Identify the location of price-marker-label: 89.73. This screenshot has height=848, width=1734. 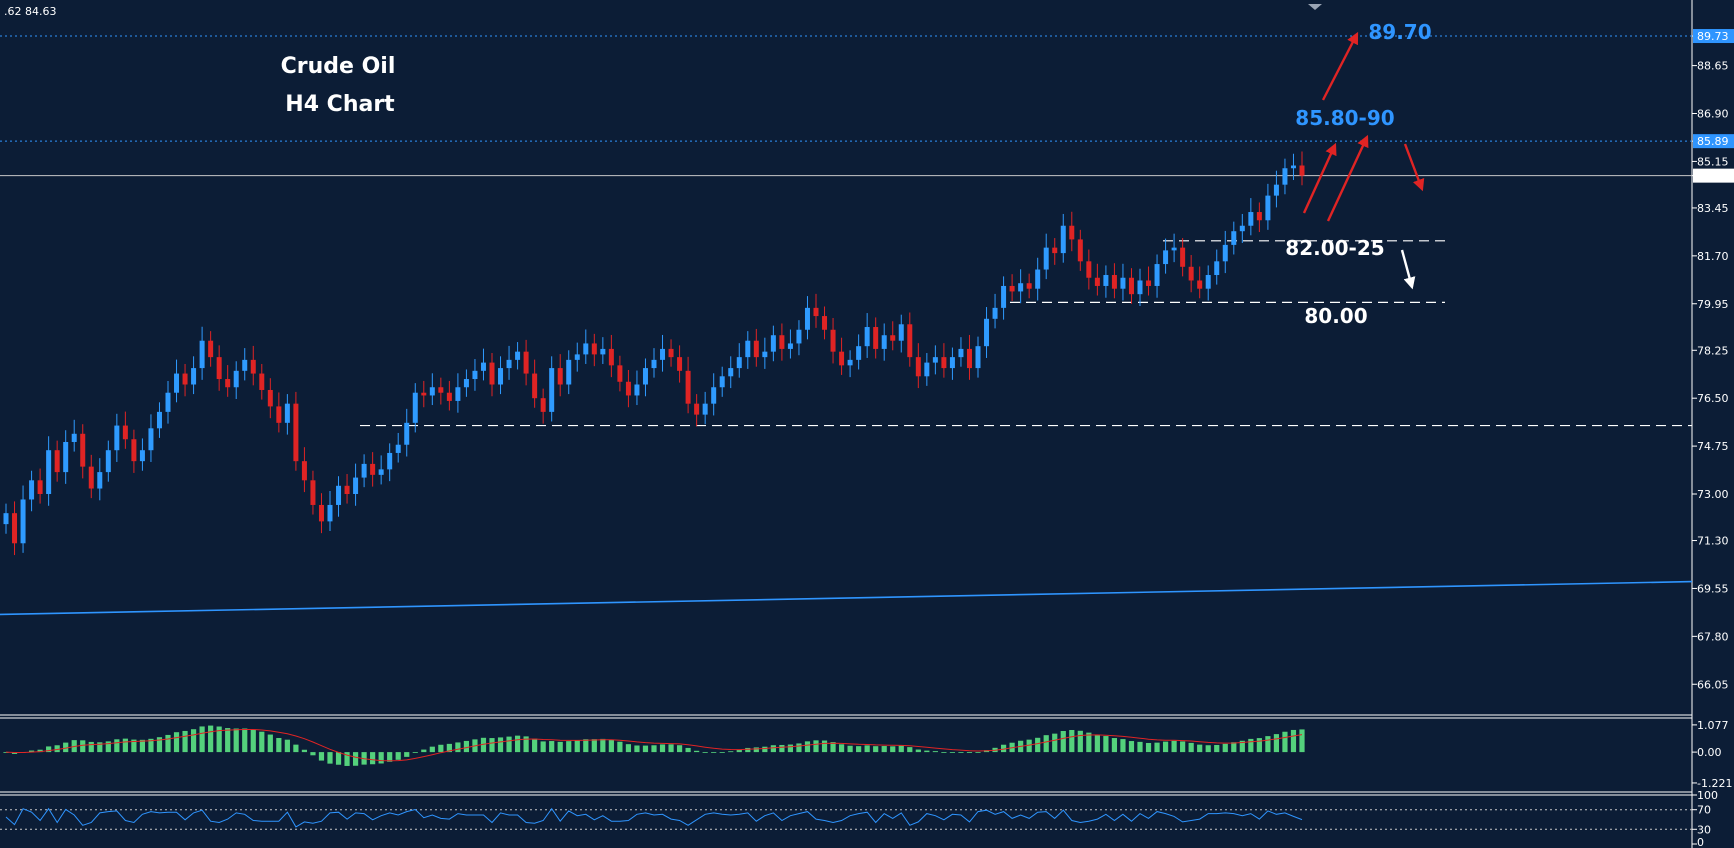
(1713, 36).